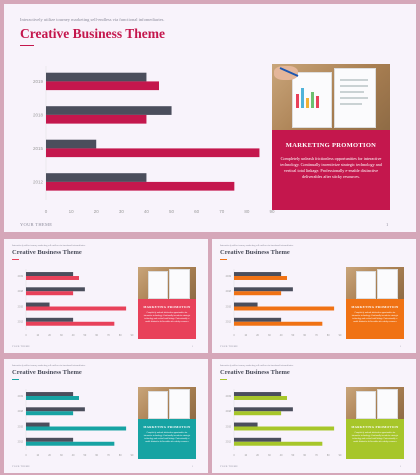 This screenshot has width=420, height=475. I want to click on x-tick-label: 10, so click(72, 211).